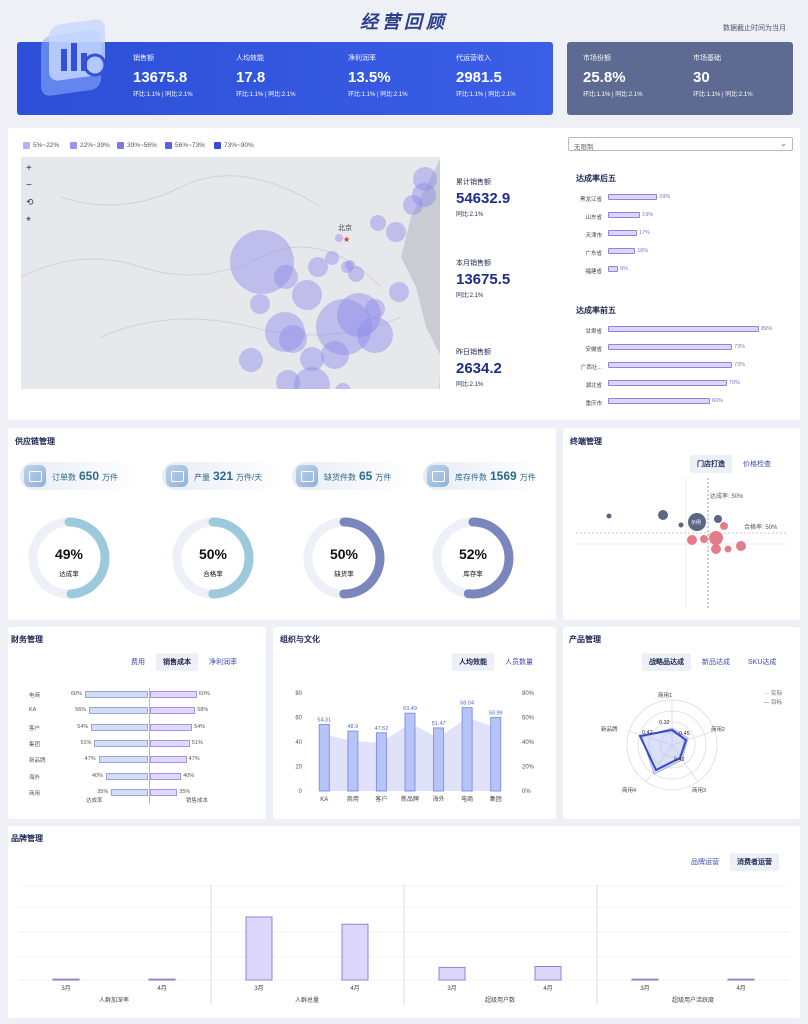 The width and height of the screenshot is (808, 1024). What do you see at coordinates (27, 639) in the screenshot?
I see `finance-title: 财务管理` at bounding box center [27, 639].